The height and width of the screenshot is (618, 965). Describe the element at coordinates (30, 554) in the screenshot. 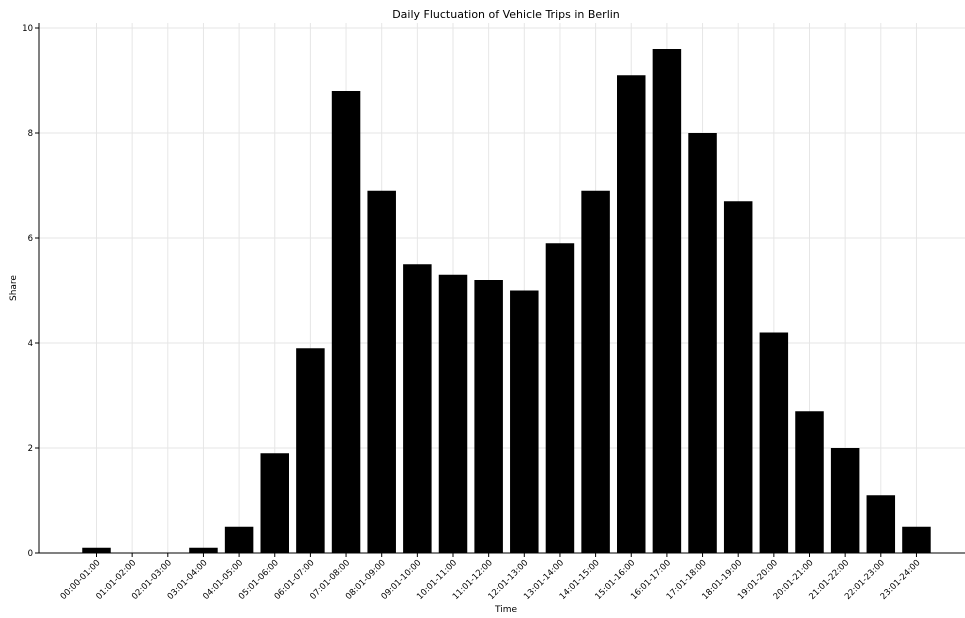

I see `y-tick-label: 0` at that location.